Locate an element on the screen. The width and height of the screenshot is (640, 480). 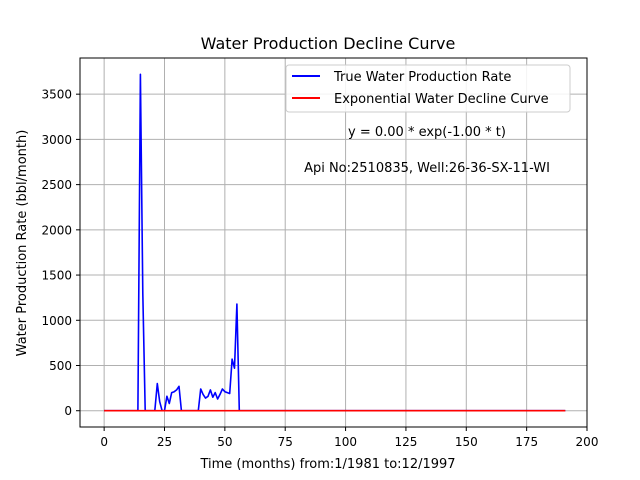
legend-label-decline-curve: Exponential Water Decline Curve is located at coordinates (441, 99).